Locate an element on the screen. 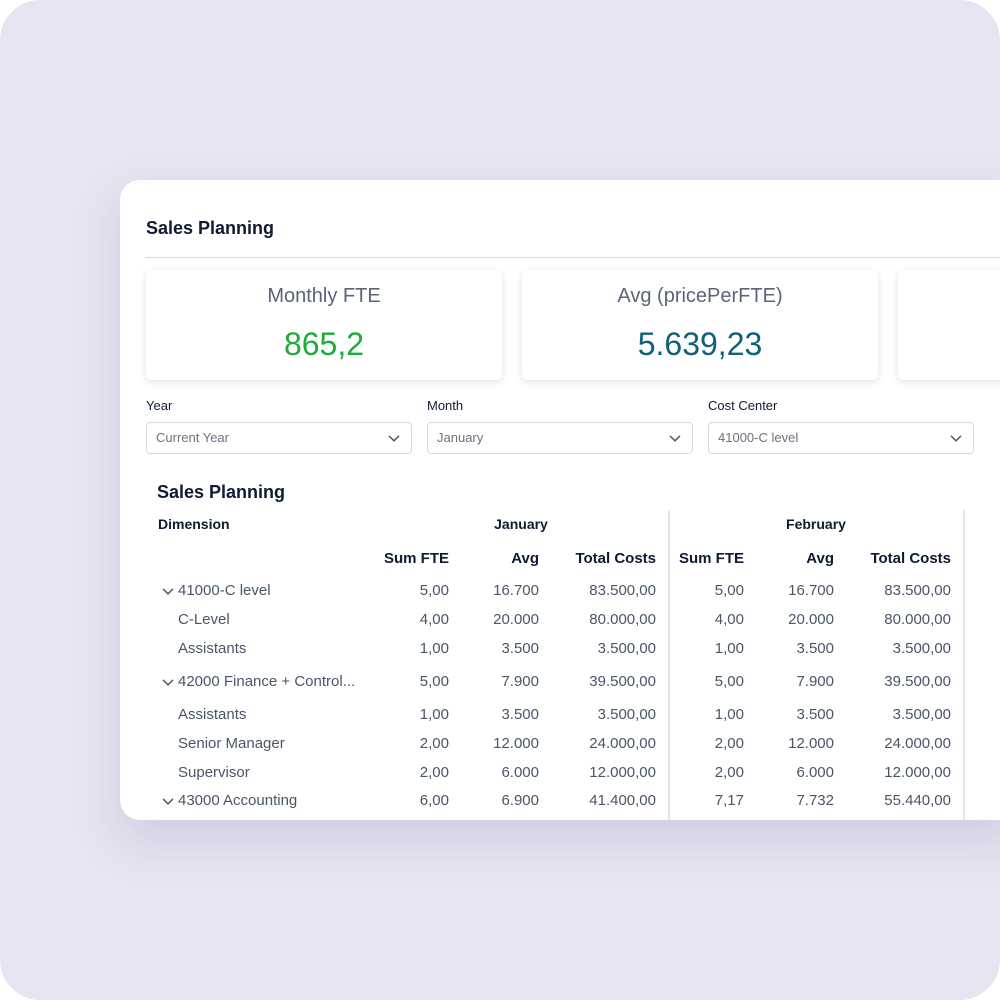 The image size is (1000, 1000). page-title: Sales Planning is located at coordinates (210, 228).